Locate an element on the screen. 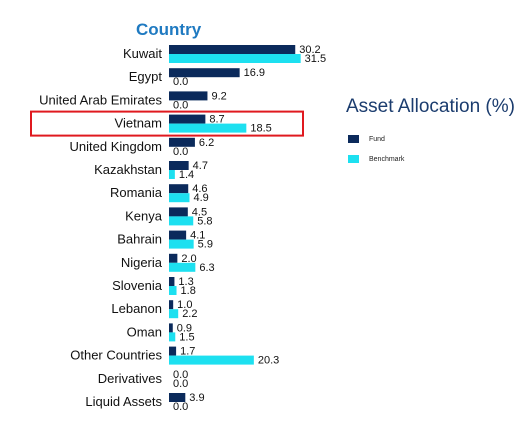 This screenshot has height=426, width=523. category-label-nigeria: Nigeria is located at coordinates (142, 262).